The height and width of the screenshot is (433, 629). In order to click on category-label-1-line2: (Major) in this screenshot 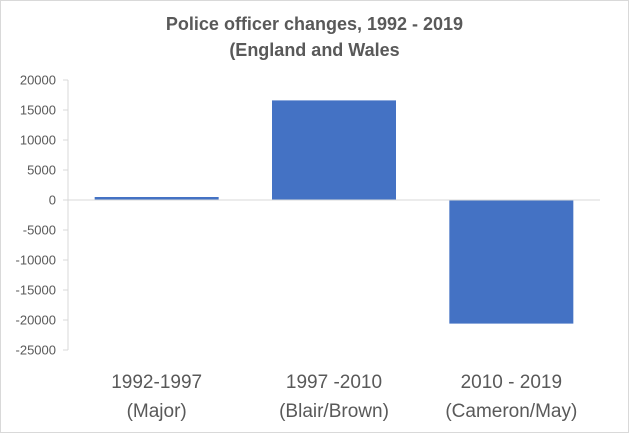, I will do `click(157, 411)`.